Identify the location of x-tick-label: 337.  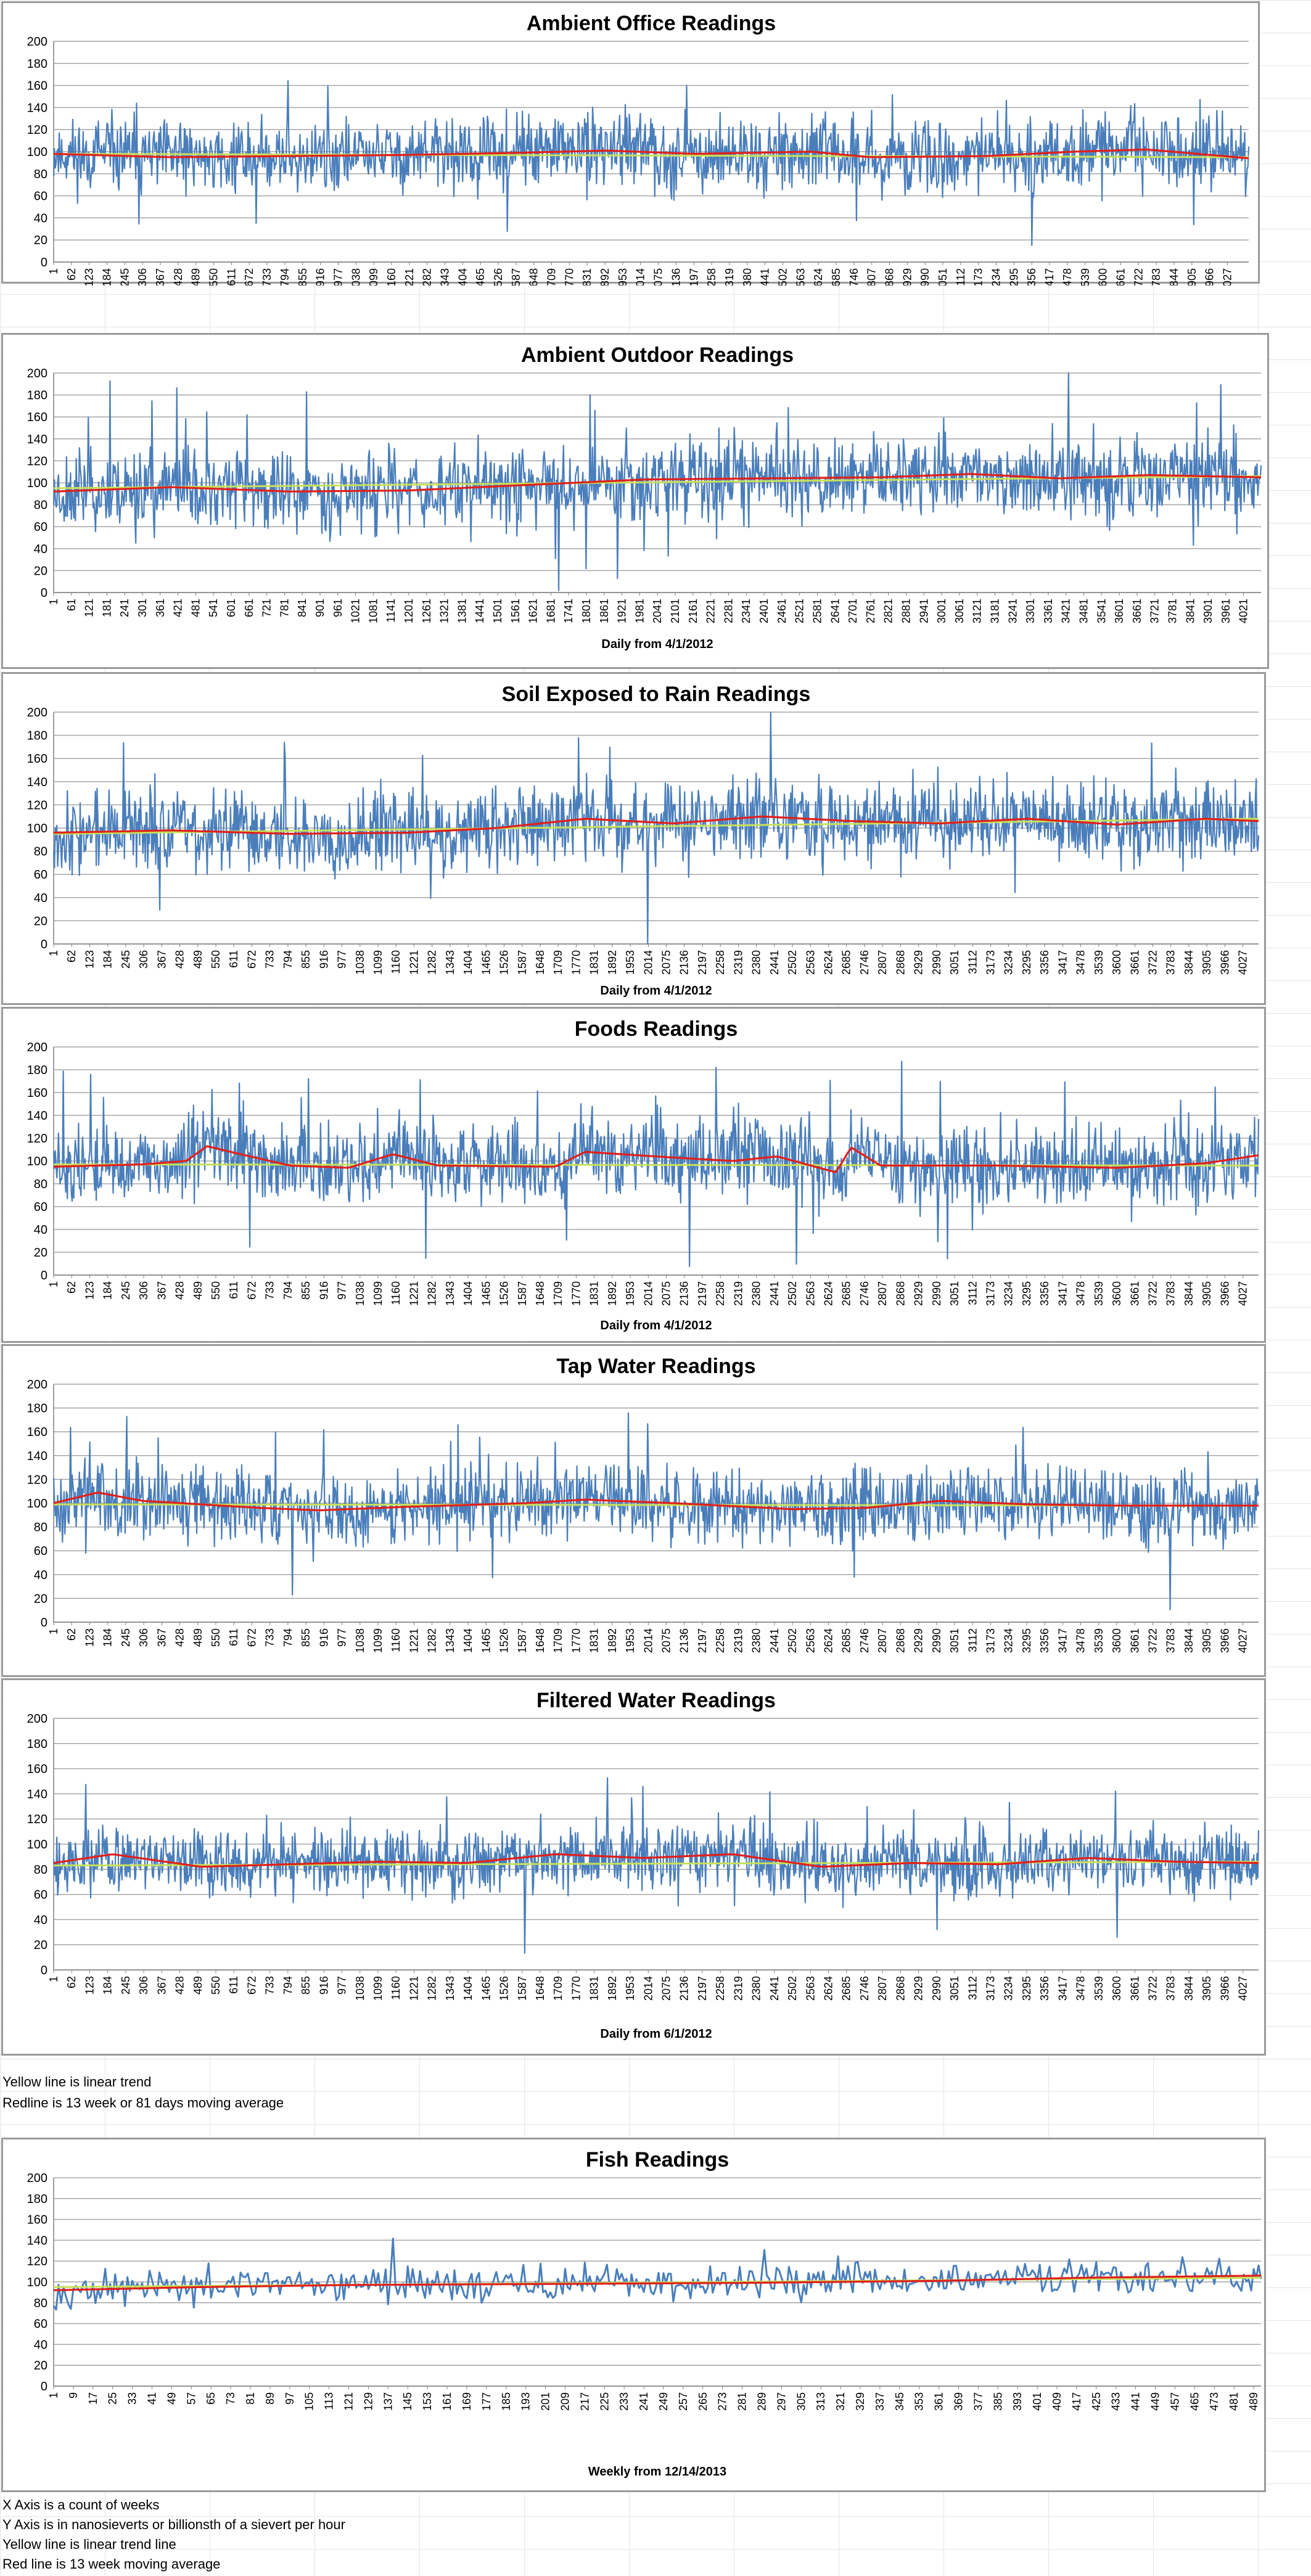
(880, 2401).